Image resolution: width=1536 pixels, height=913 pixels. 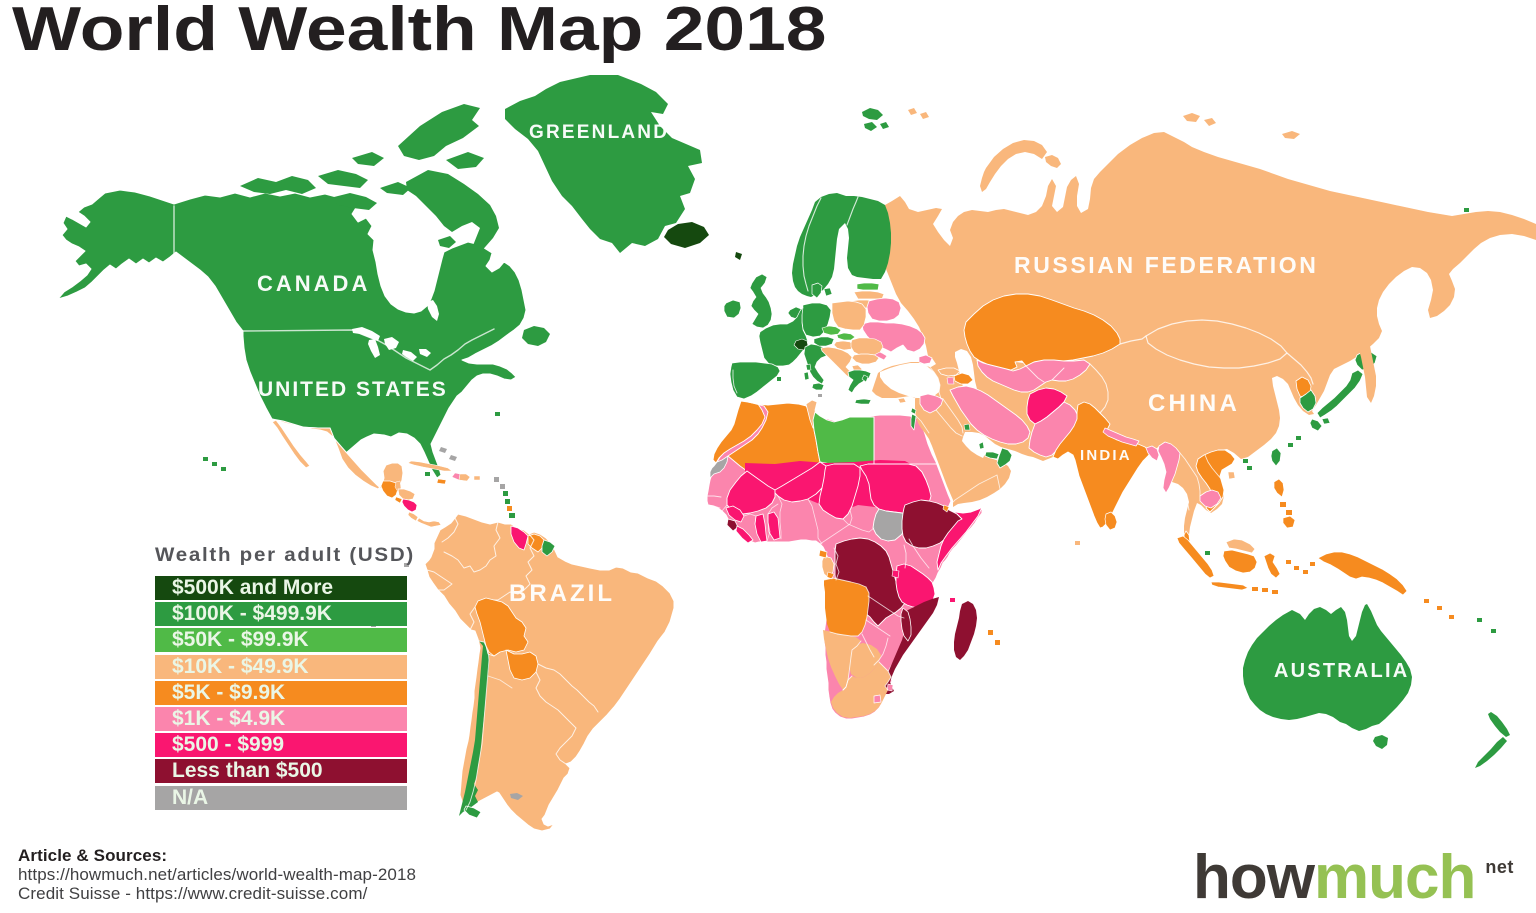 What do you see at coordinates (1166, 265) in the screenshot?
I see `svg-text: RUSSIAN FEDERATION` at bounding box center [1166, 265].